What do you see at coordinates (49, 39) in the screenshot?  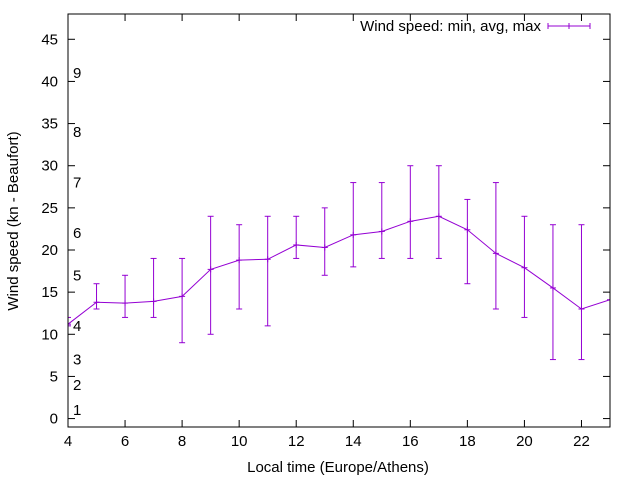 I see `y-tick-label: 45` at bounding box center [49, 39].